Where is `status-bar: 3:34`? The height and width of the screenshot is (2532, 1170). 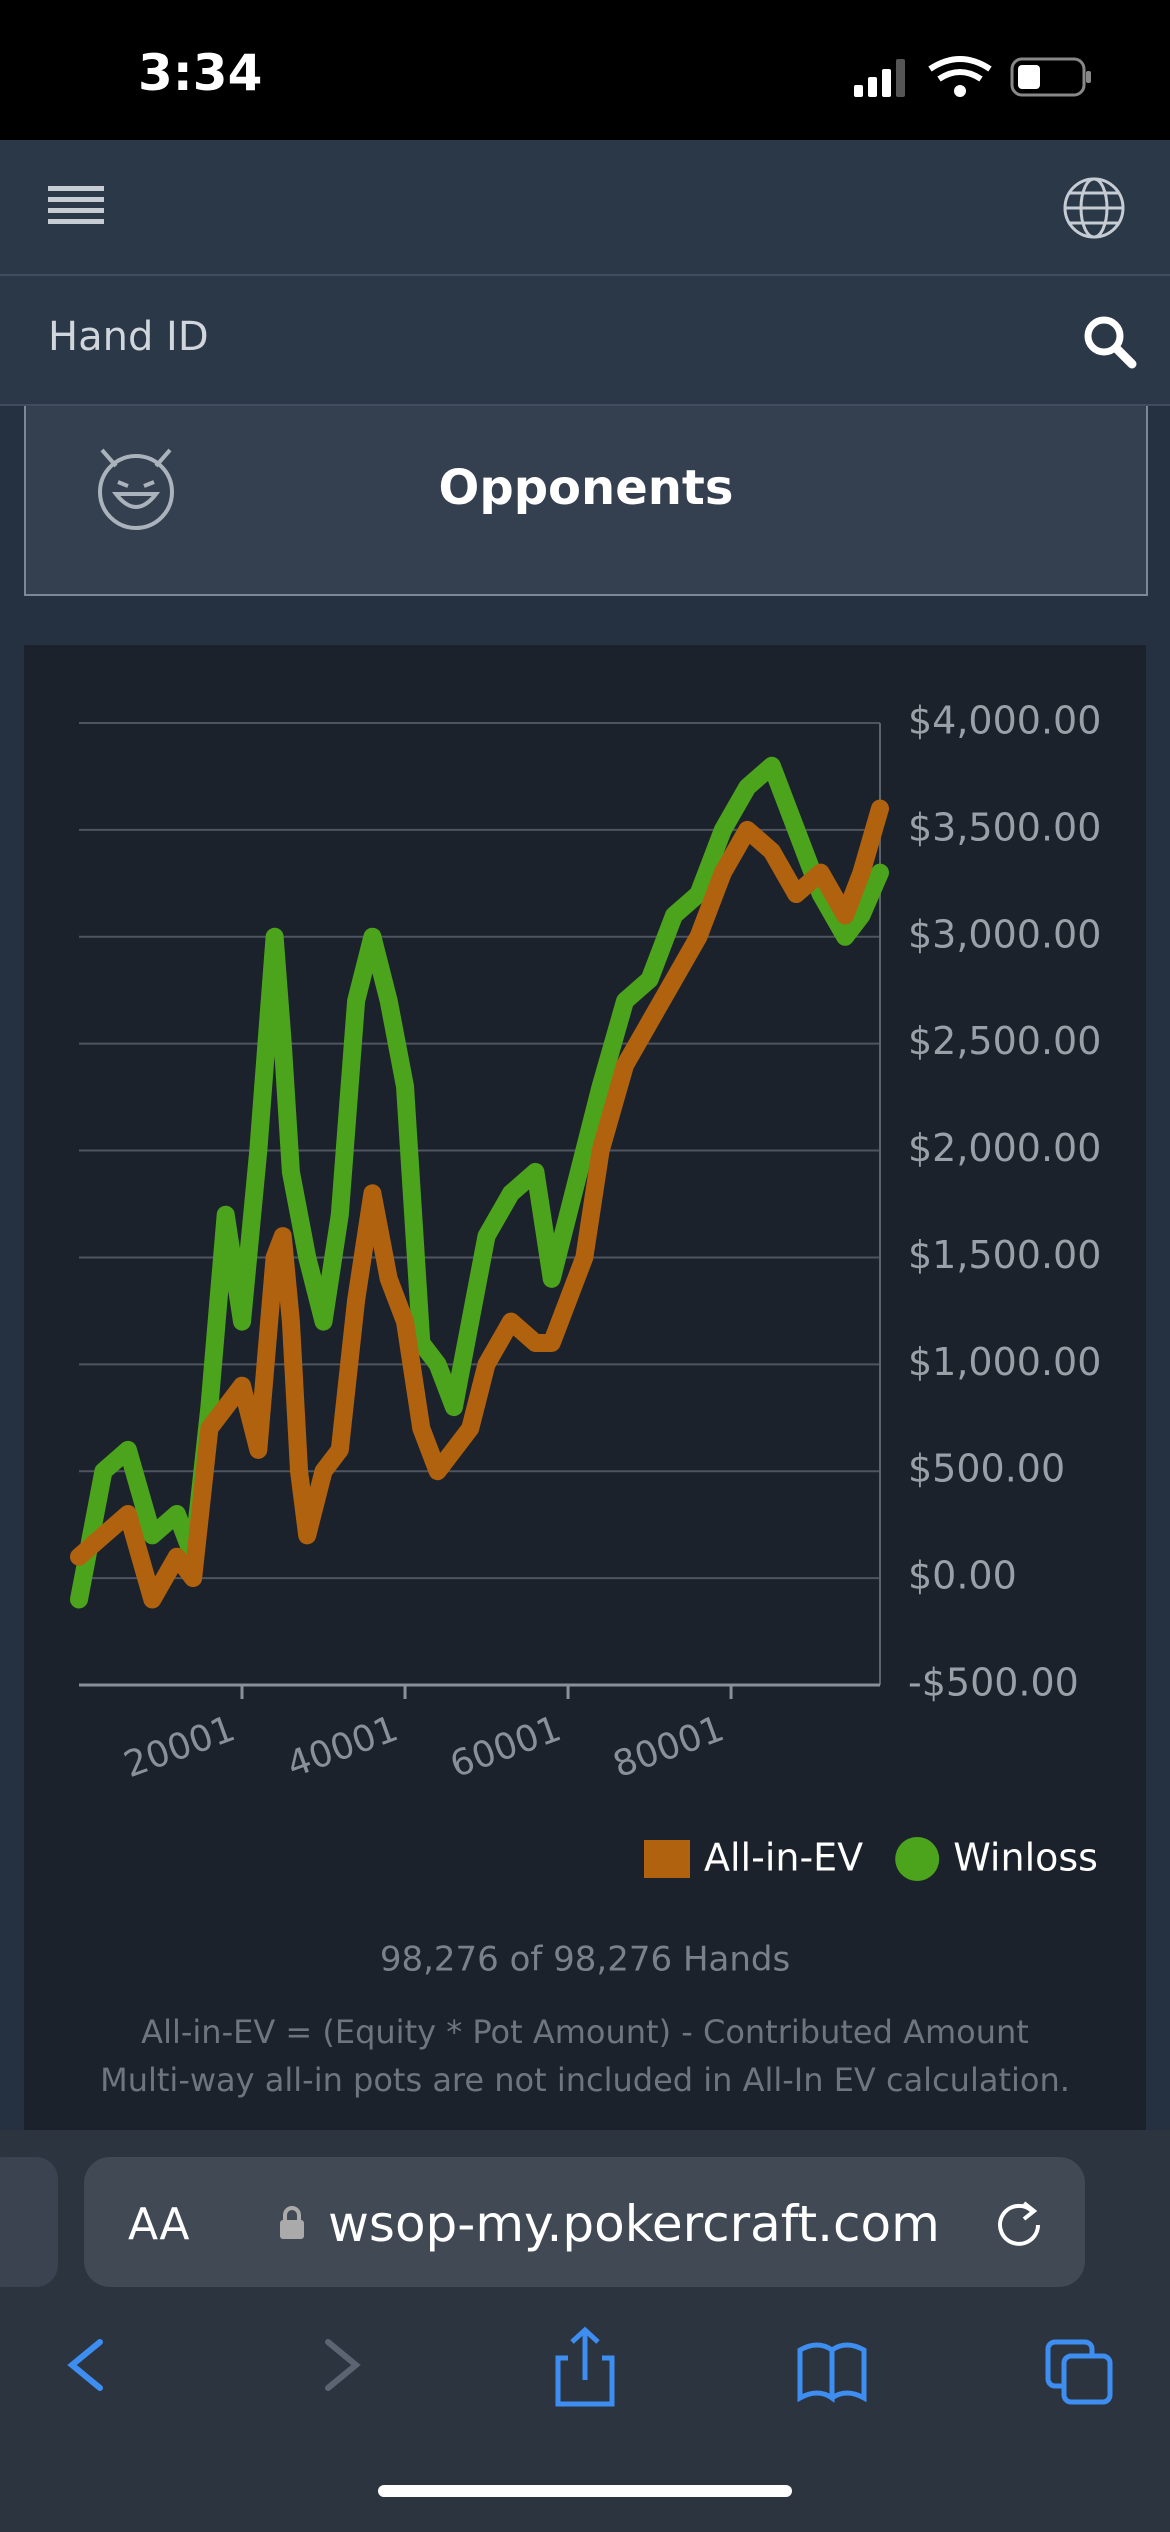
status-bar: 3:34 is located at coordinates (585, 70).